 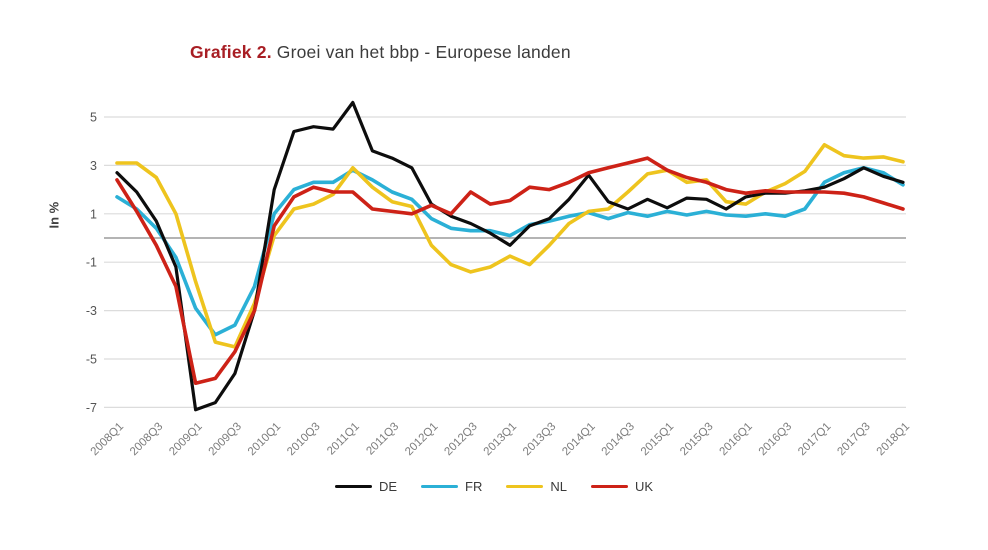 I want to click on x-tick-label: 2017Q1, so click(x=814, y=439).